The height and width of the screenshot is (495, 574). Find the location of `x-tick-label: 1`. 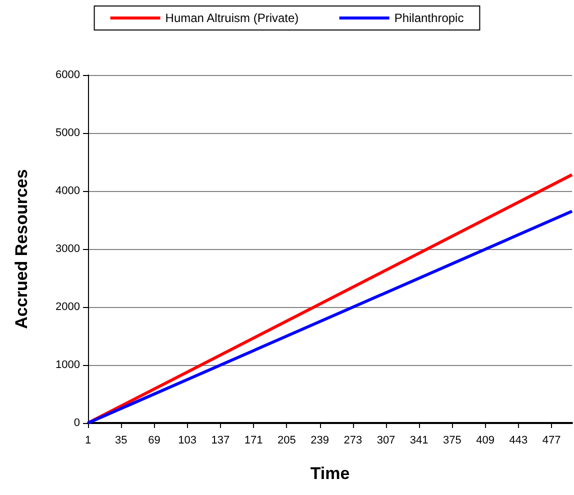

x-tick-label: 1 is located at coordinates (88, 440).